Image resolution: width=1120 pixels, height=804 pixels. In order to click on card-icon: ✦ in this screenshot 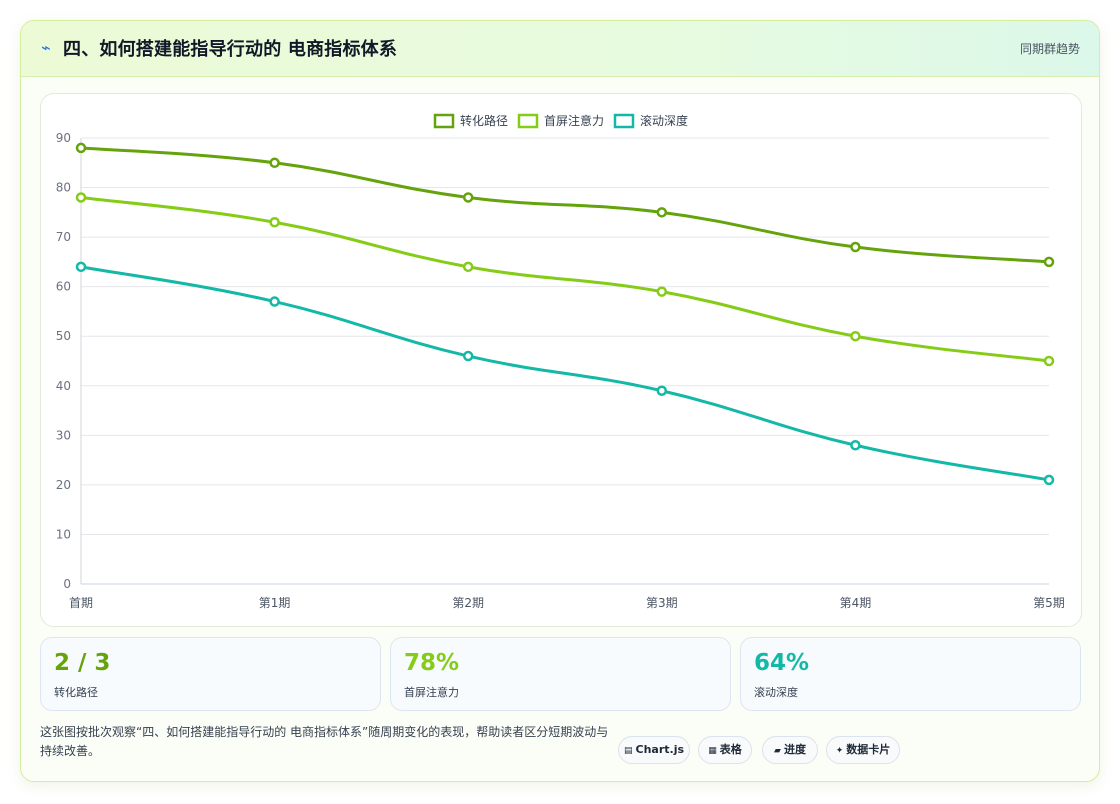, I will do `click(839, 751)`.